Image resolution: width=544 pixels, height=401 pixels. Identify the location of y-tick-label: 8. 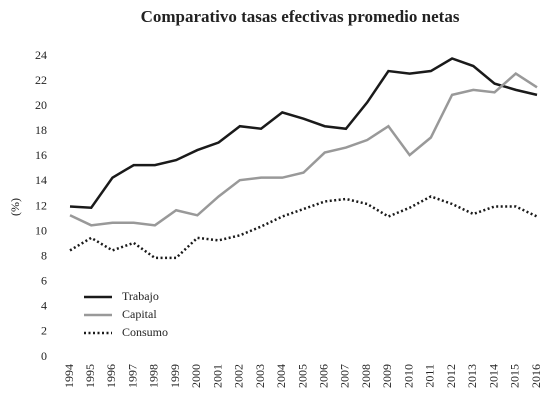
(44, 255).